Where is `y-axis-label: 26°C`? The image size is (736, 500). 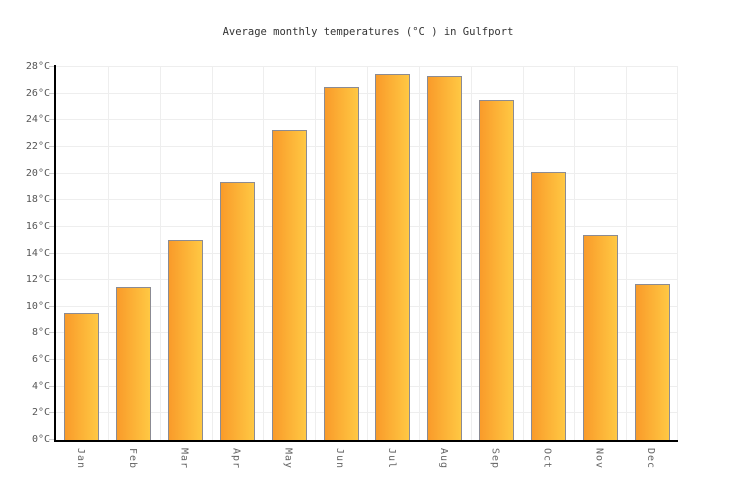
y-axis-label: 26°C is located at coordinates (37, 93).